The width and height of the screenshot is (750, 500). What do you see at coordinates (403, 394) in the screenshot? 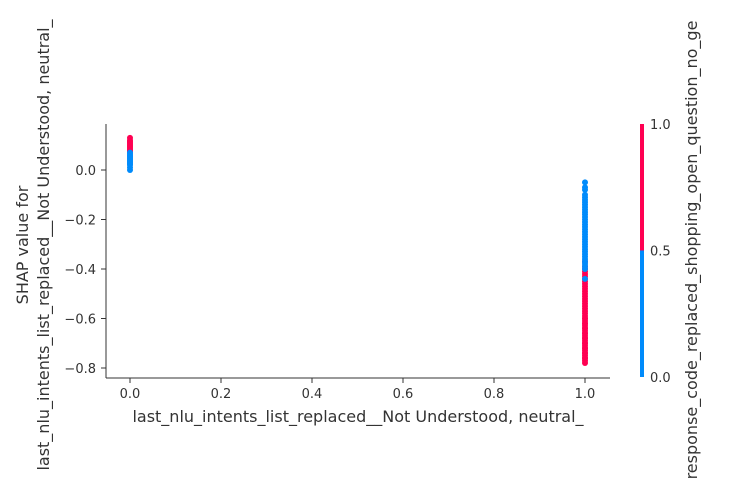
I see `x-tick-label: 0.6` at bounding box center [403, 394].